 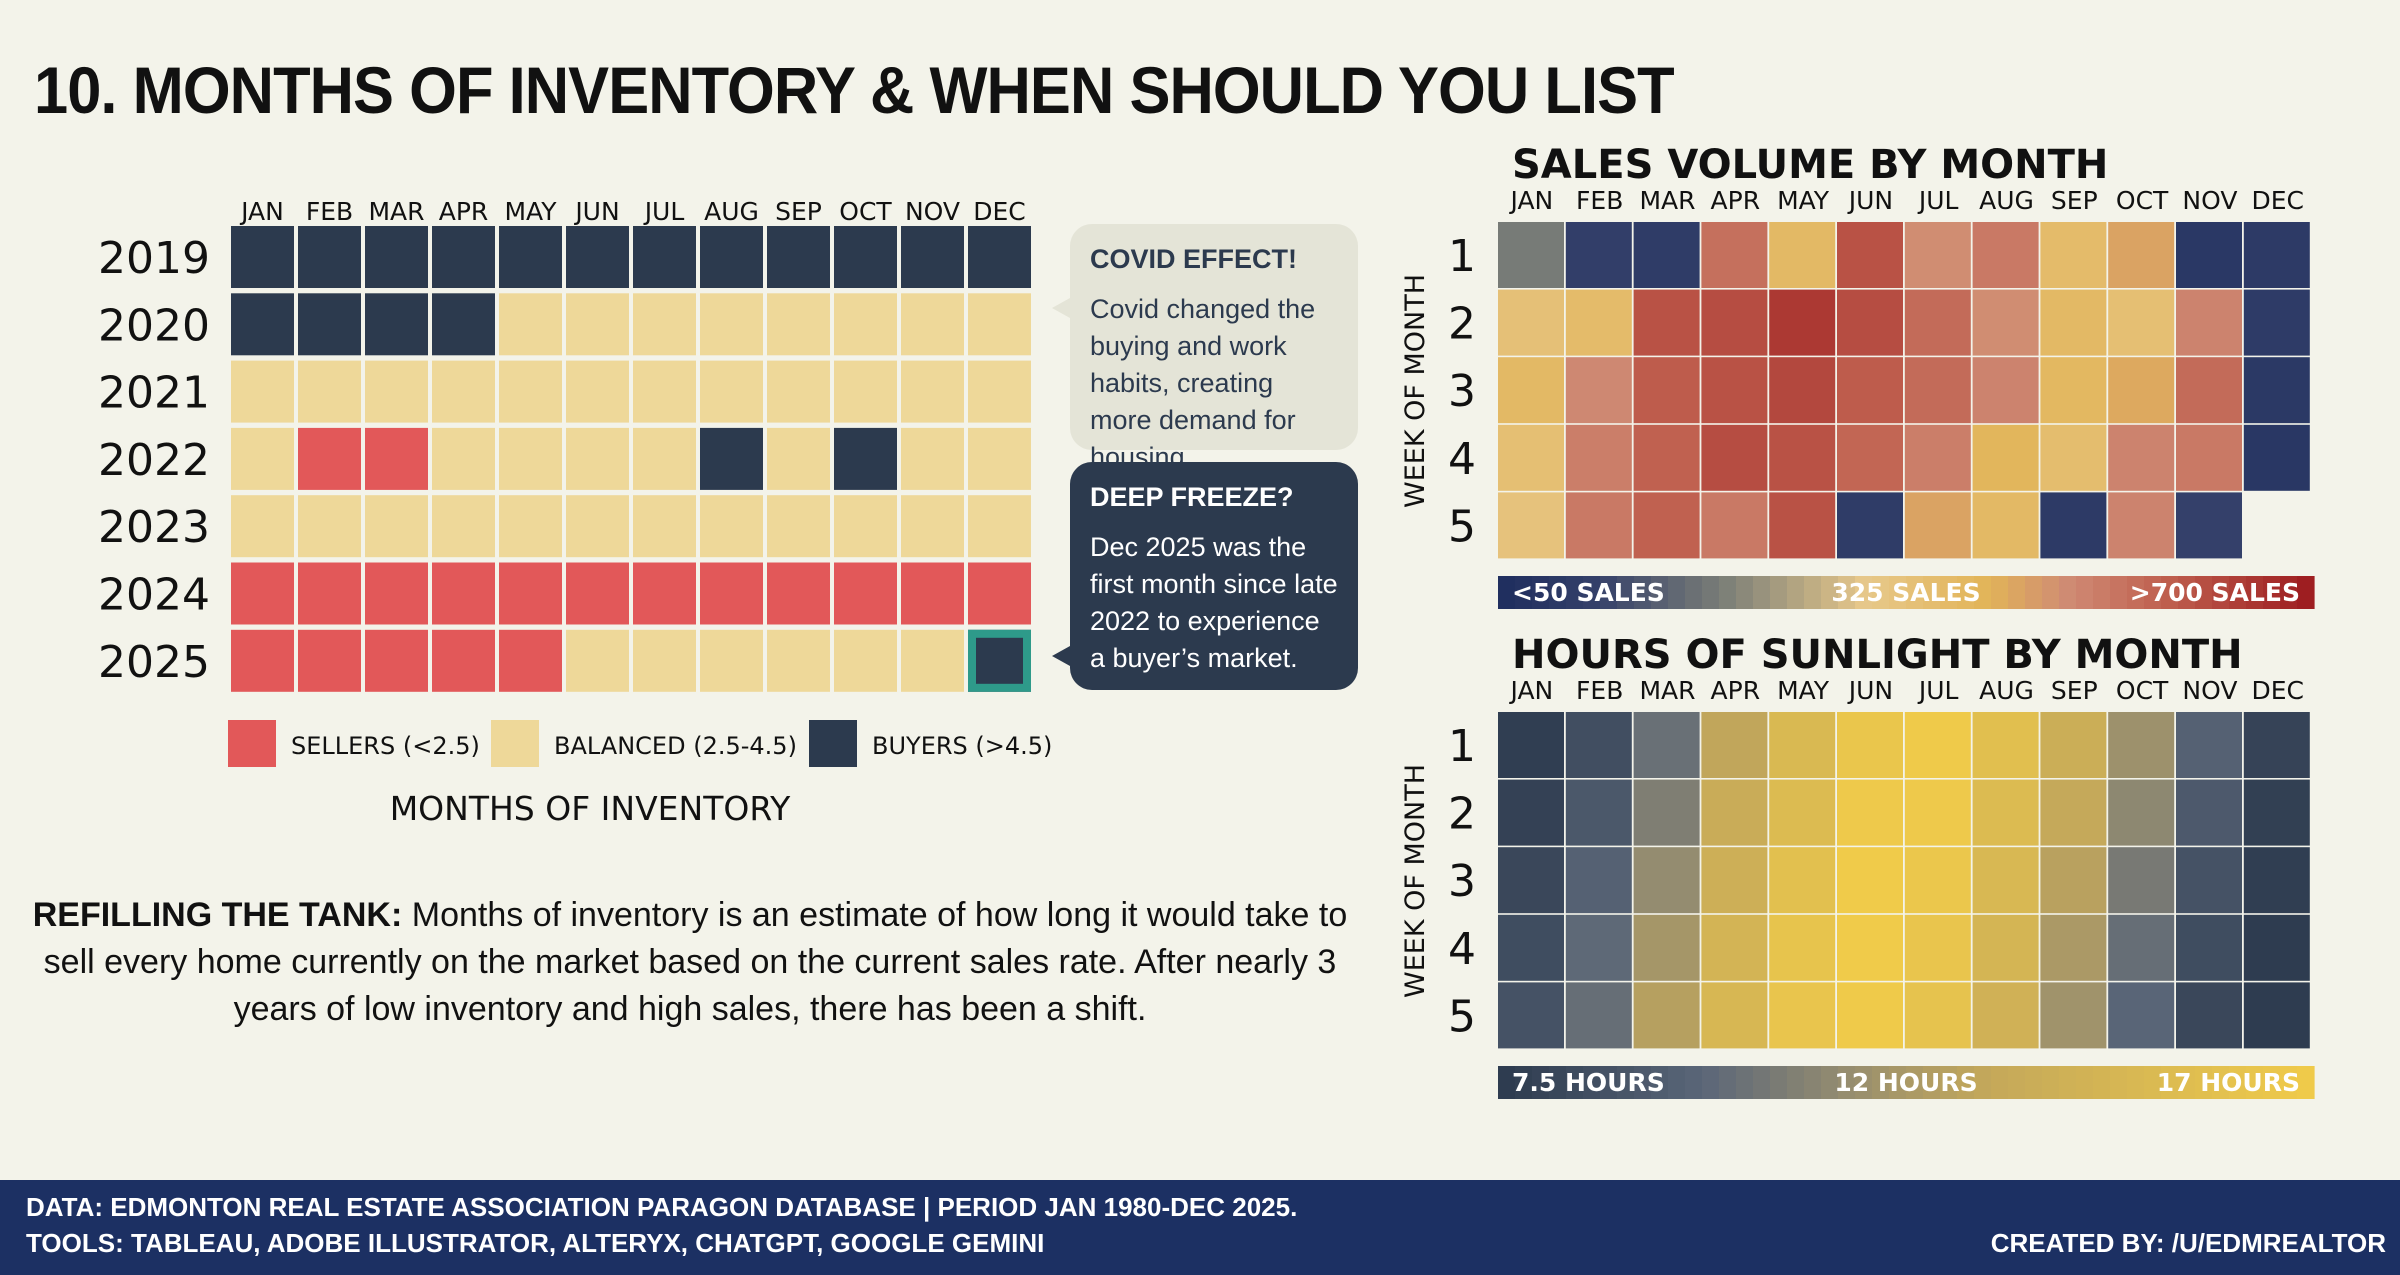 What do you see at coordinates (1667, 690) in the screenshot?
I see `month-label: MAR` at bounding box center [1667, 690].